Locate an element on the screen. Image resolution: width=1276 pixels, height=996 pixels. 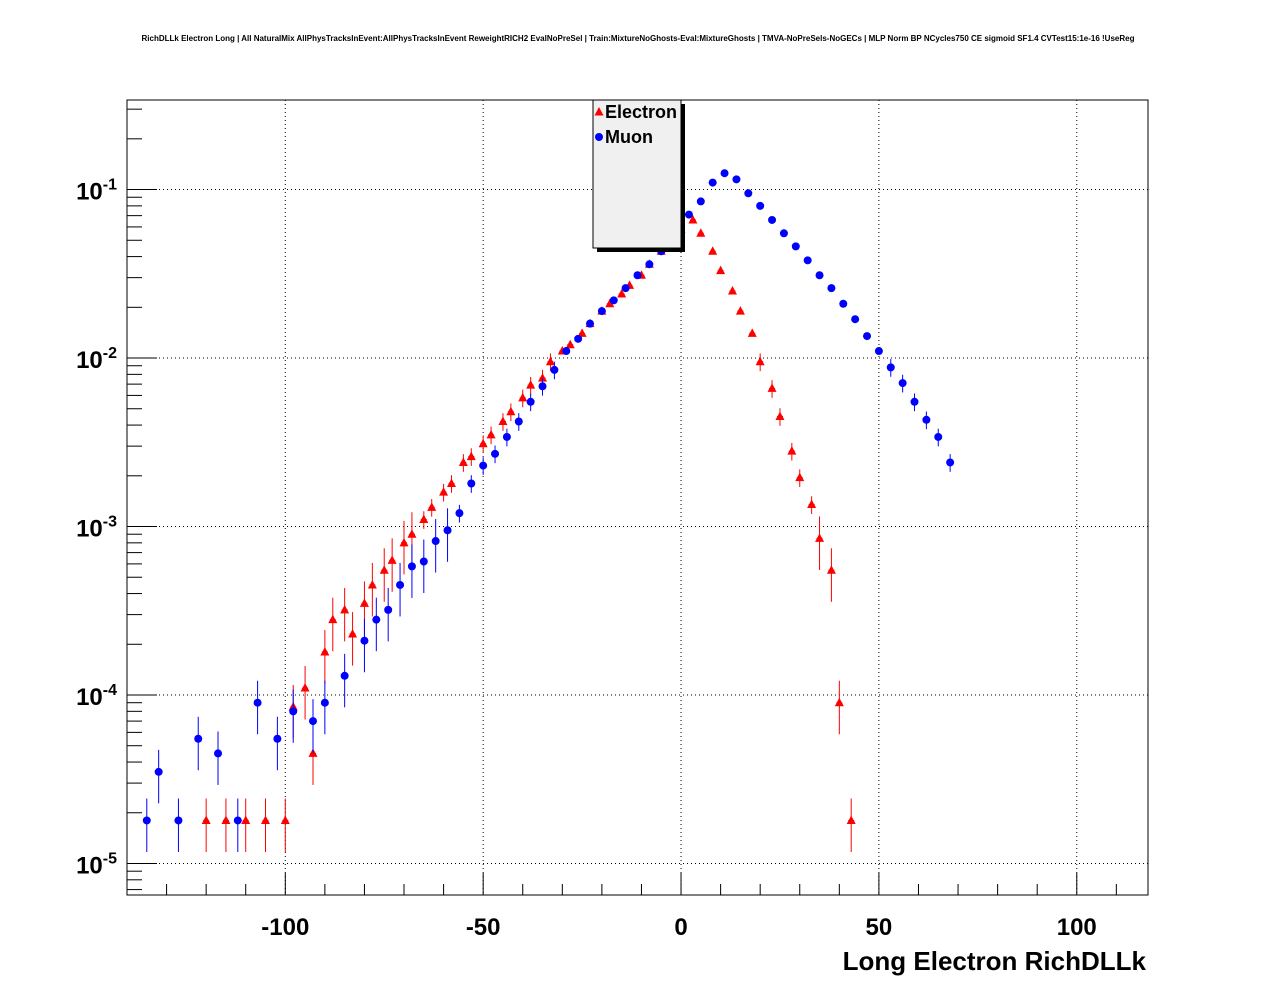
x-tick-label: 100 is located at coordinates (1077, 927).